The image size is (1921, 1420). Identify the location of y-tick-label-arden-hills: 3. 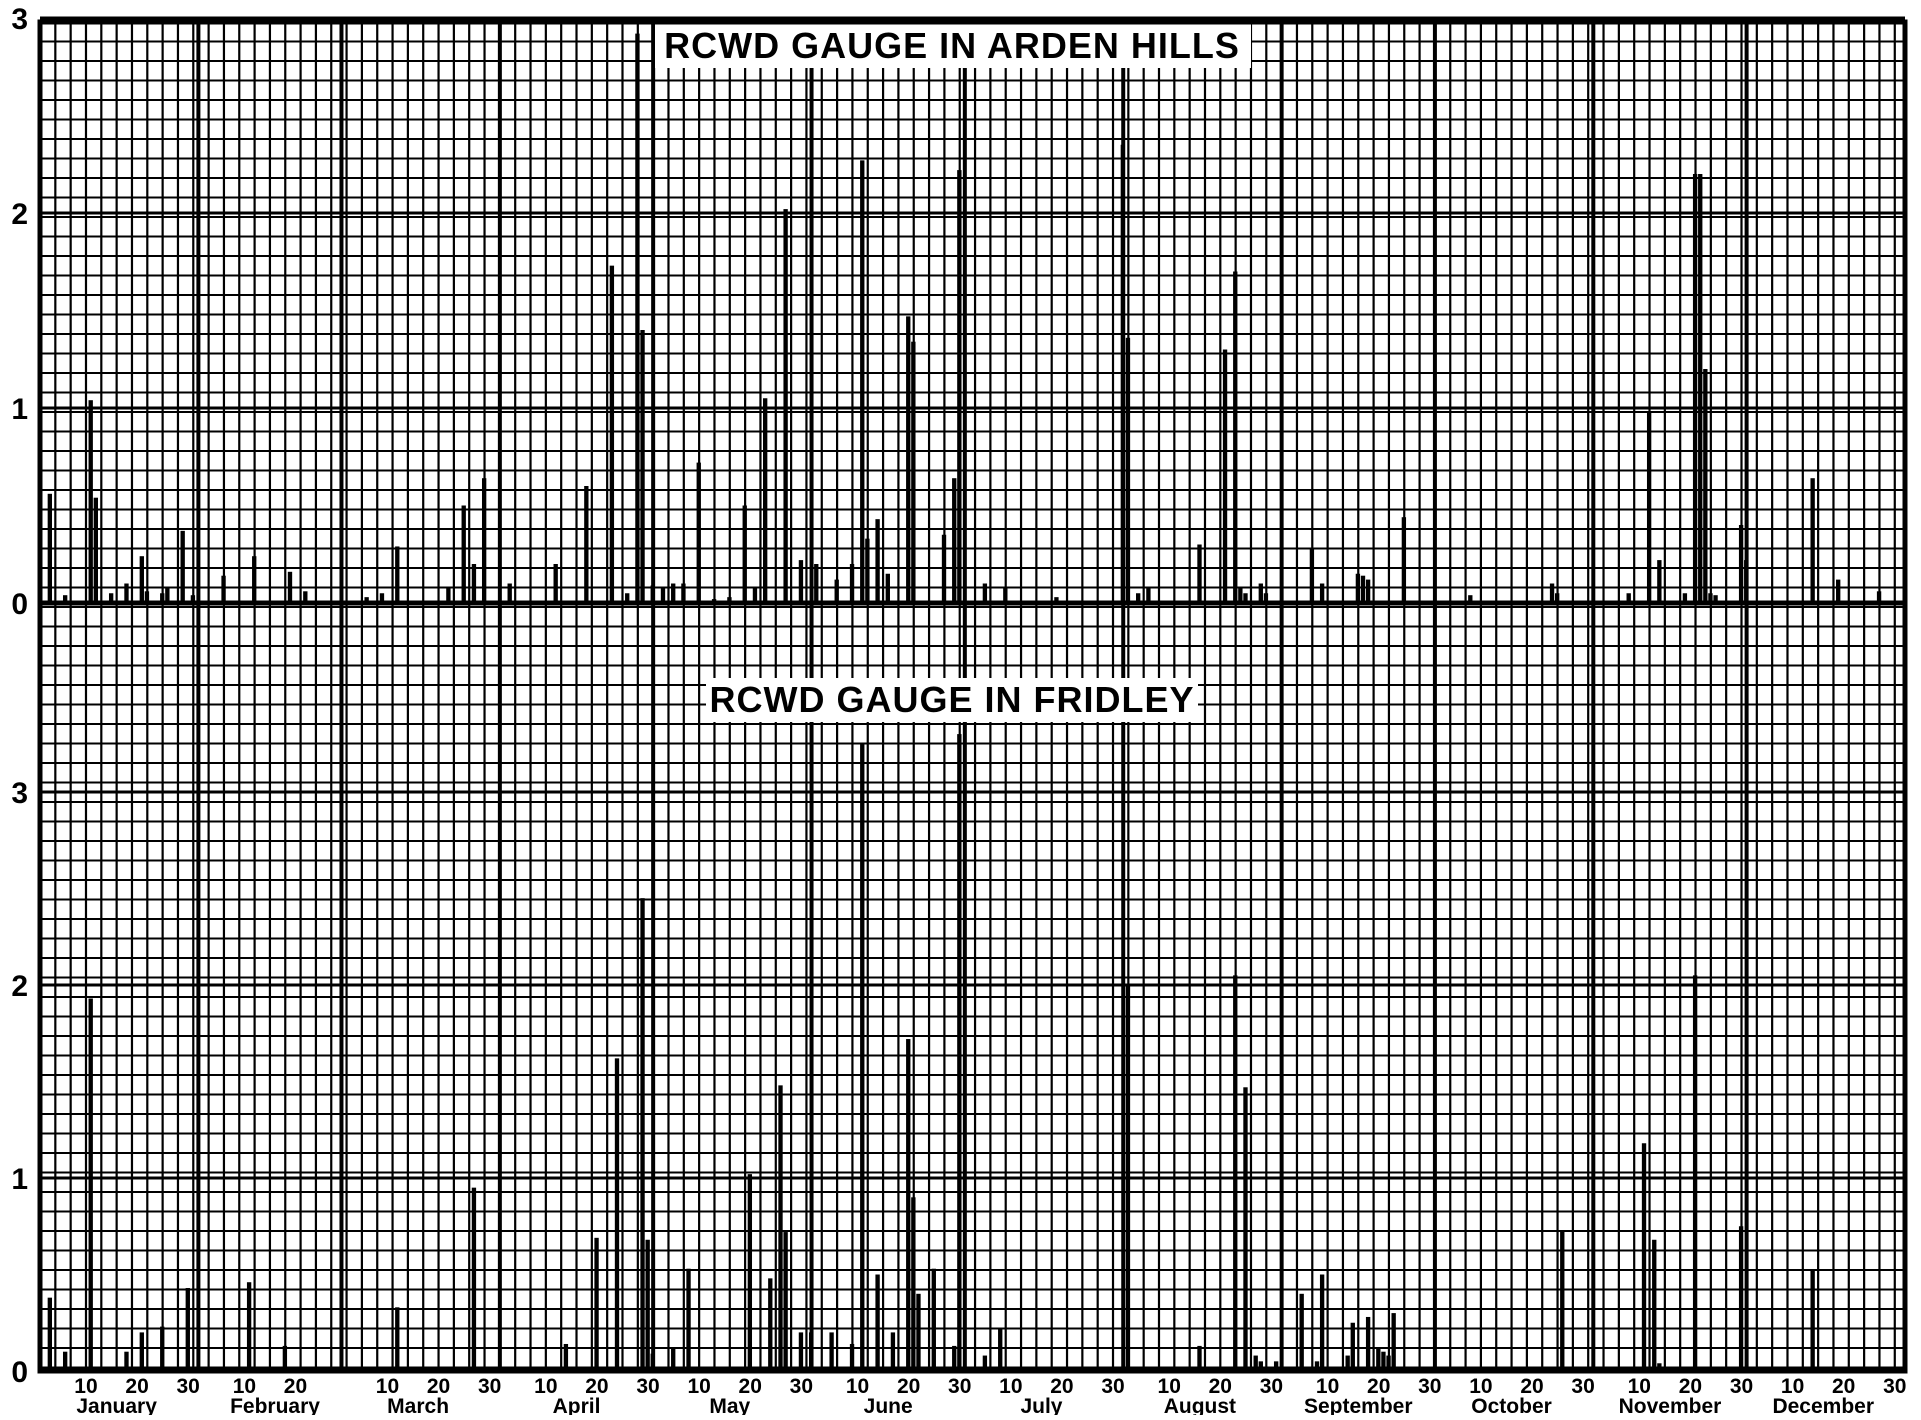
(19, 19).